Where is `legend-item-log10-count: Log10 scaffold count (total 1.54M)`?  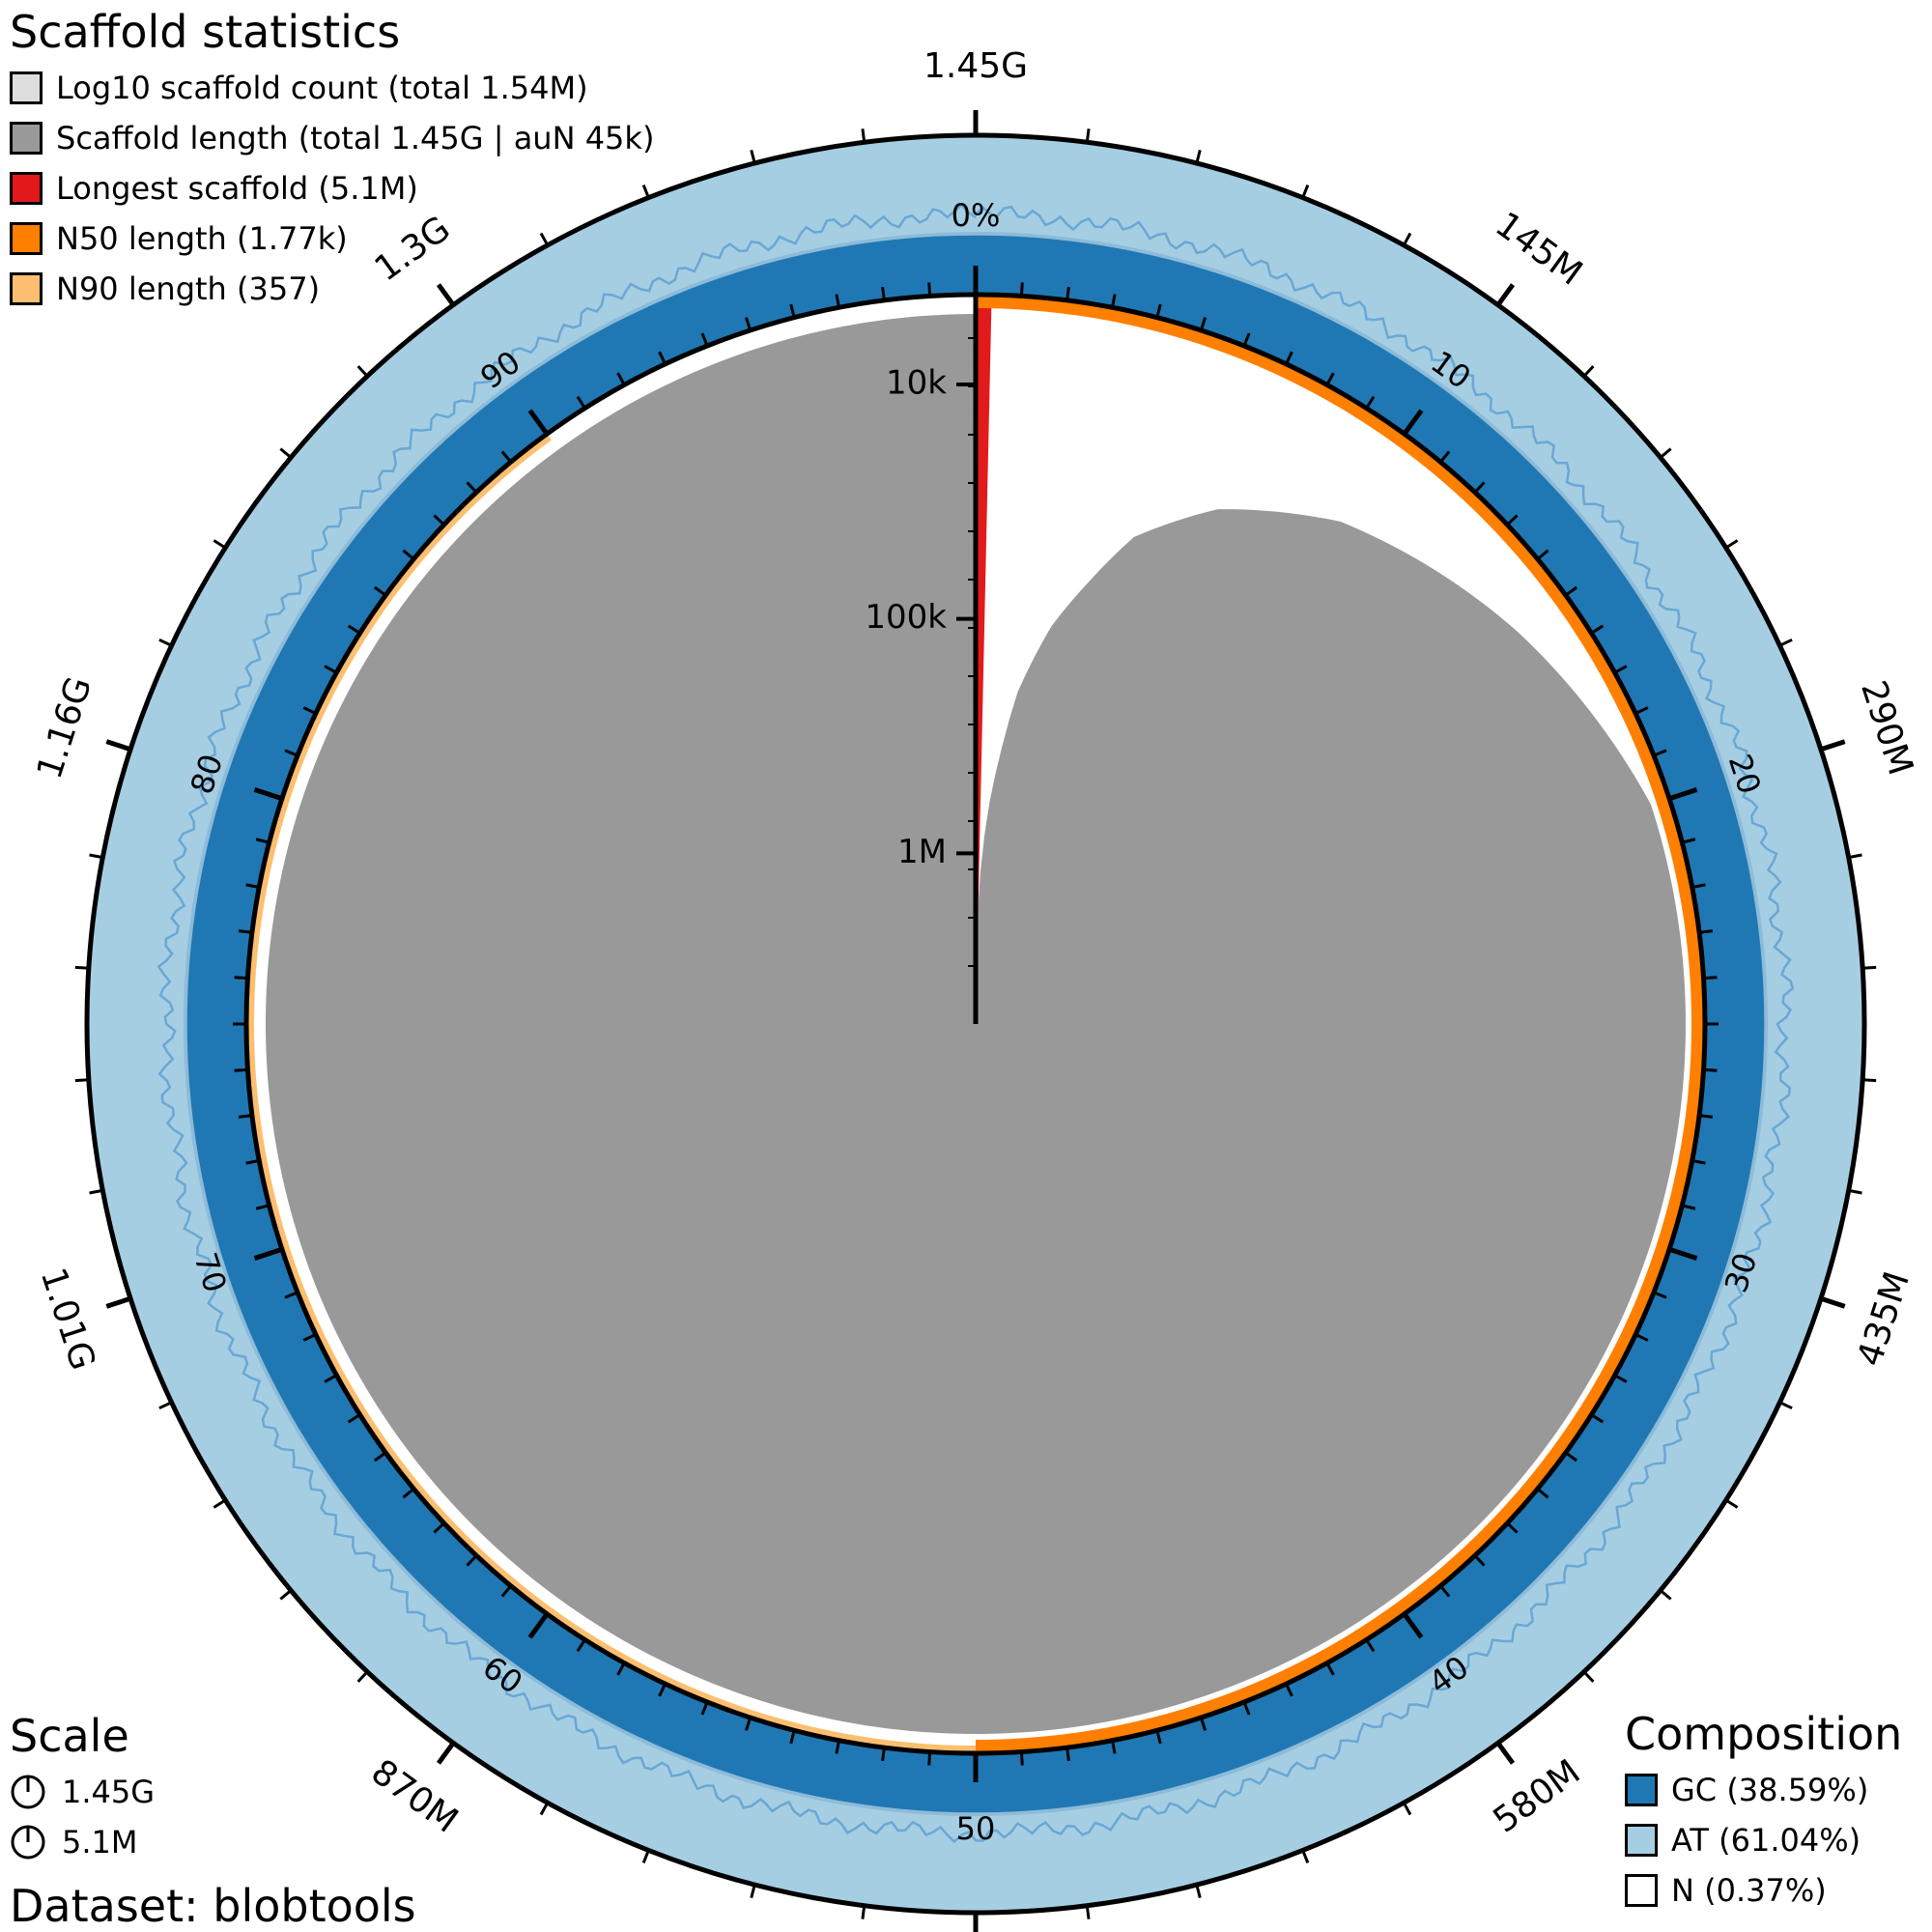 legend-item-log10-count: Log10 scaffold count (total 1.54M) is located at coordinates (332, 88).